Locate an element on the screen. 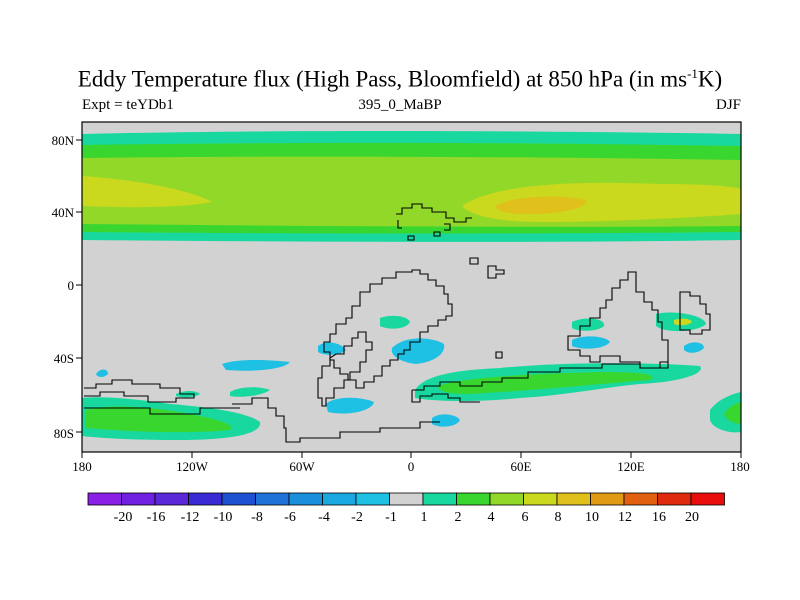  colorbar-label-15: 10 is located at coordinates (592, 517).